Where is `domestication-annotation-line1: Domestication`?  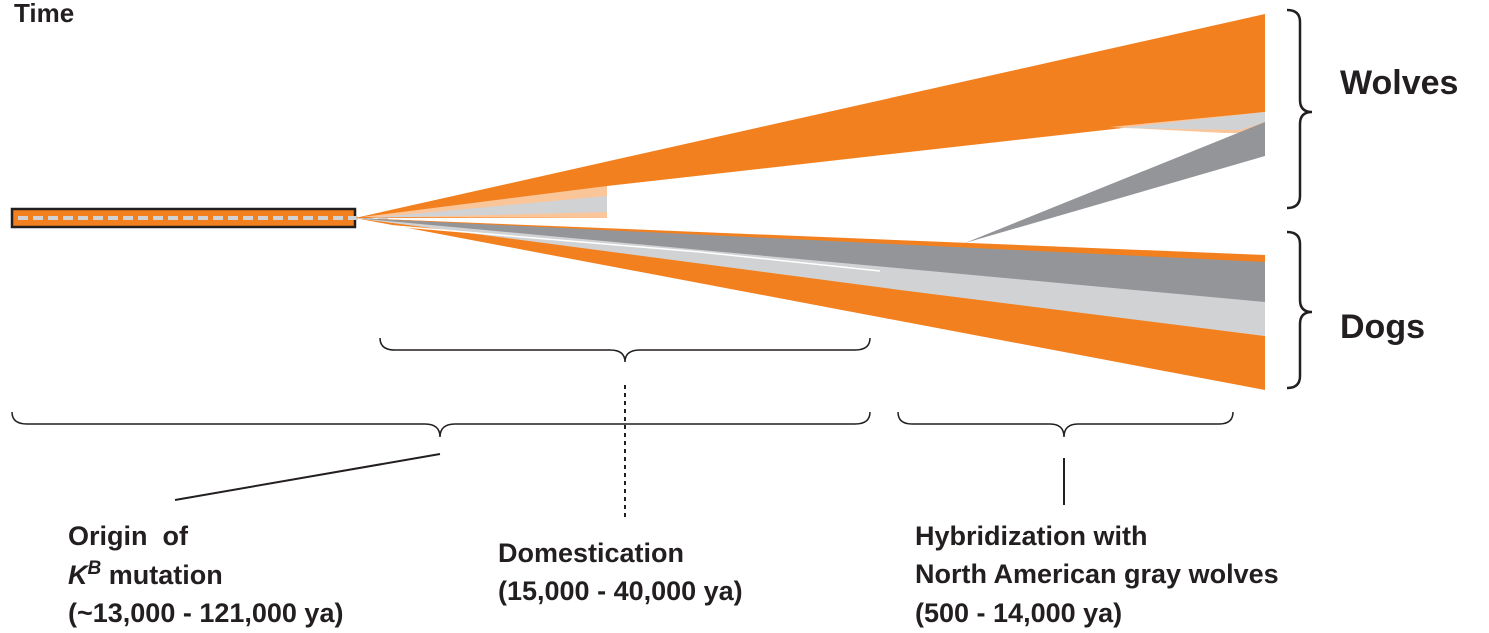
domestication-annotation-line1: Domestication is located at coordinates (591, 553).